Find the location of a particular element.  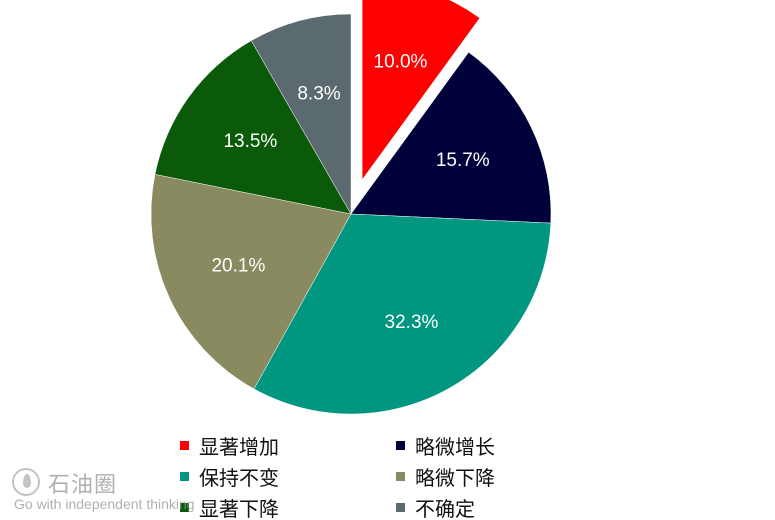

legend-label-2: 略微增长 is located at coordinates (455, 447).